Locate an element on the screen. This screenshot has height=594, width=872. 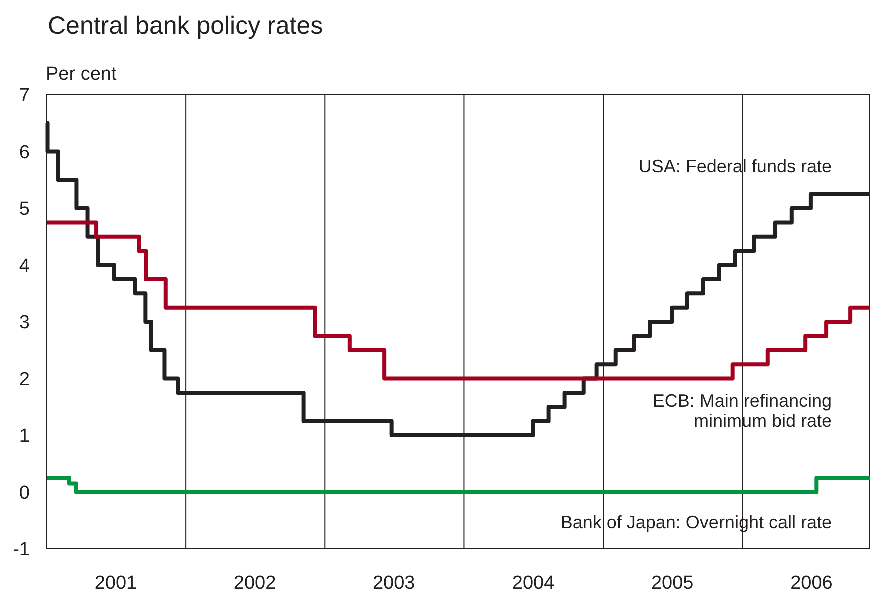
x-tick-label: 2004 is located at coordinates (534, 583).